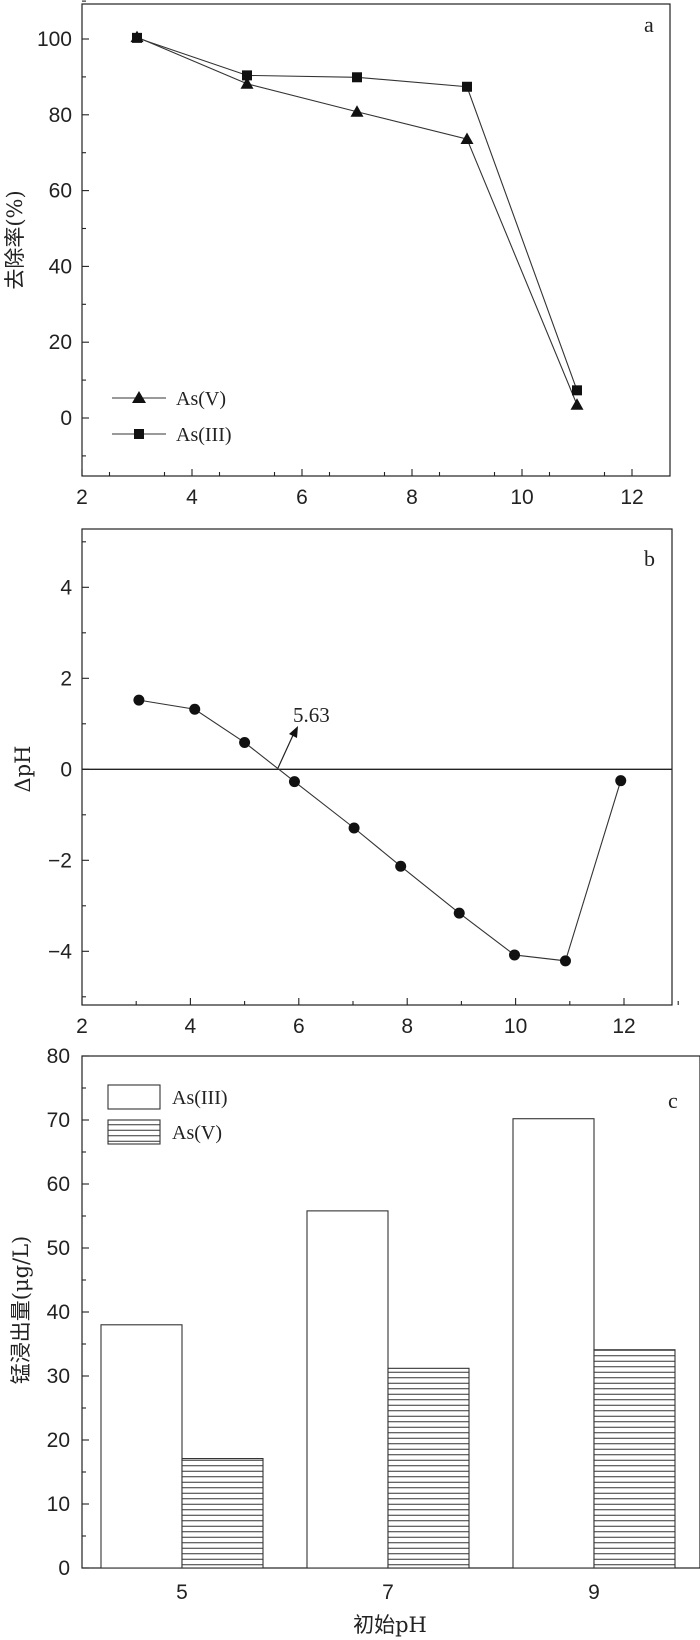 The width and height of the screenshot is (700, 1640). I want to click on annotation-arrowhead-icon, so click(293, 732).